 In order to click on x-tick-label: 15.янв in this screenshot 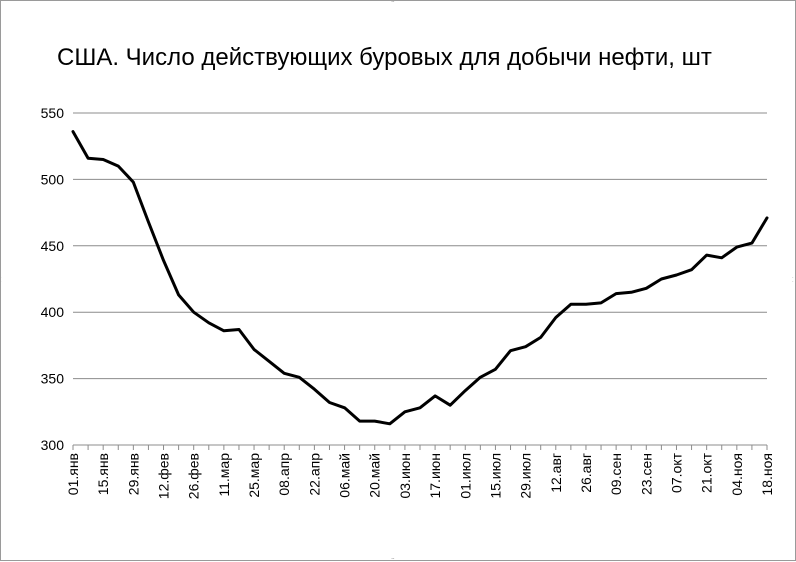, I will do `click(103, 474)`.